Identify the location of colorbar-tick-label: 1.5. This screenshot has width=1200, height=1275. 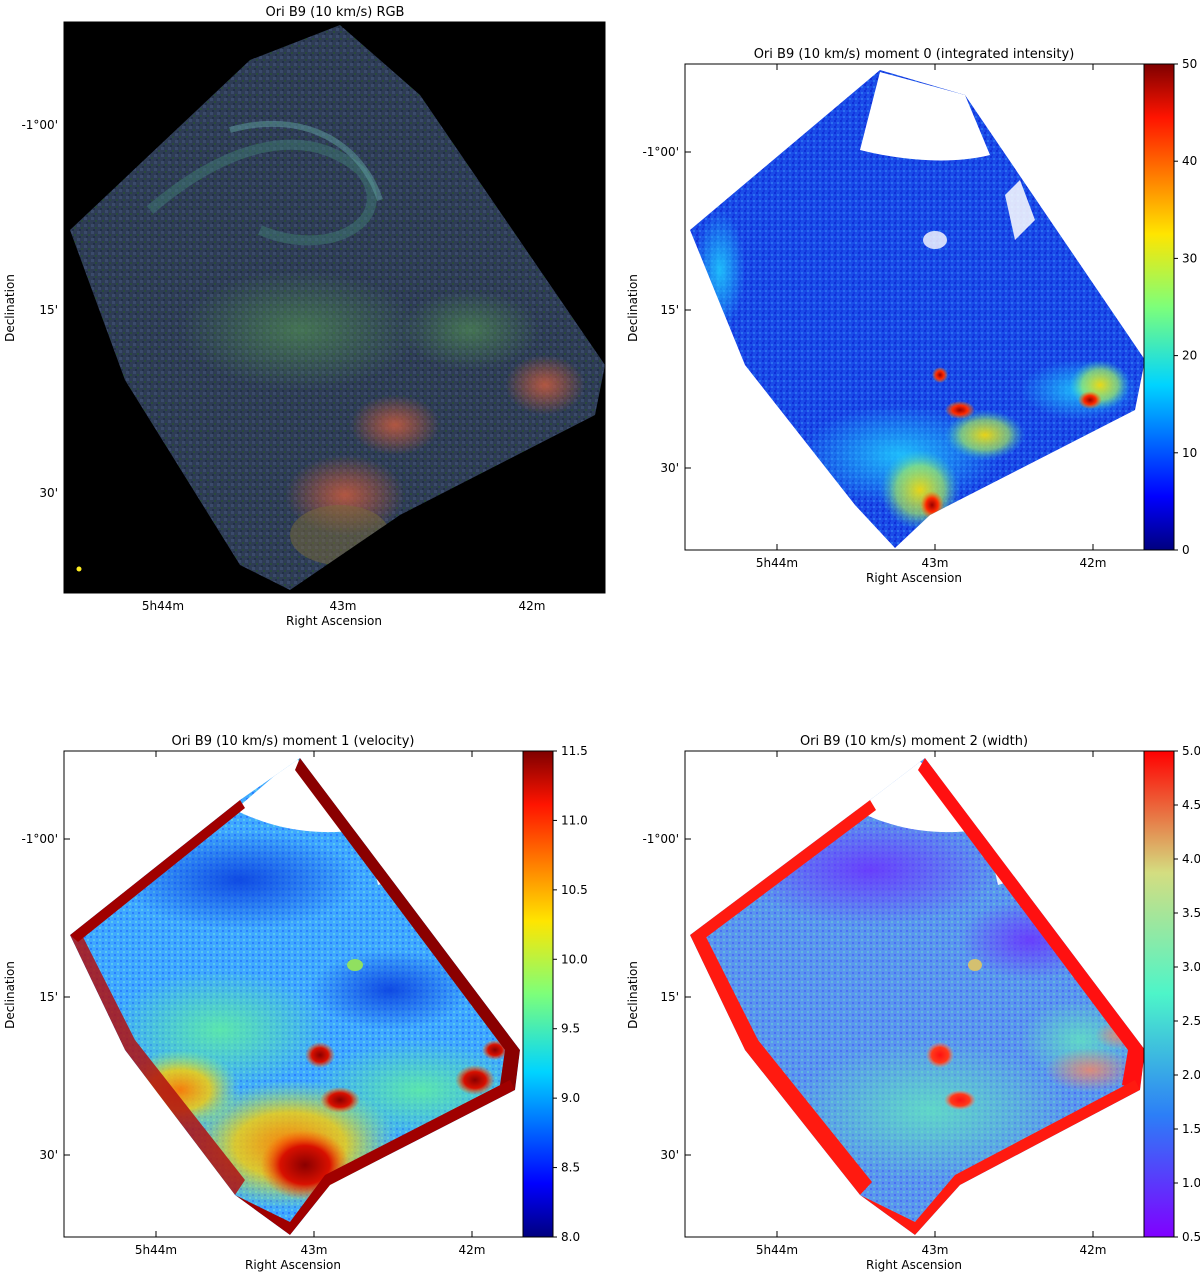
(1191, 1129).